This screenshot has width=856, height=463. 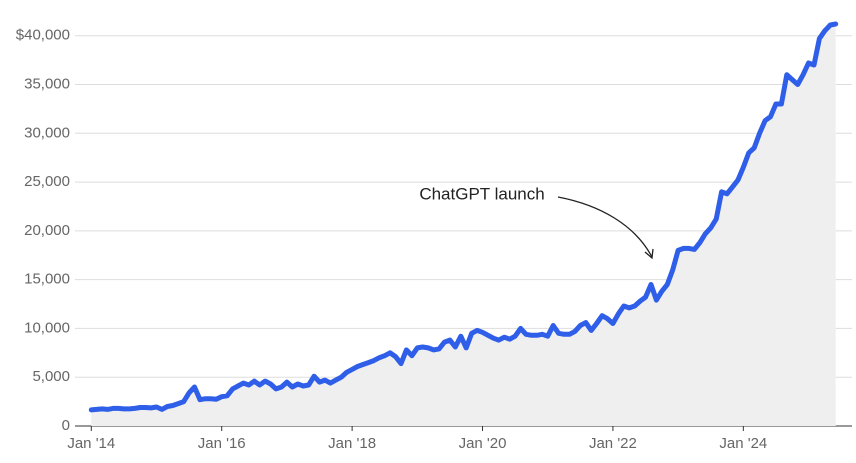 I want to click on y-tick-label: 35,000, so click(x=47, y=83).